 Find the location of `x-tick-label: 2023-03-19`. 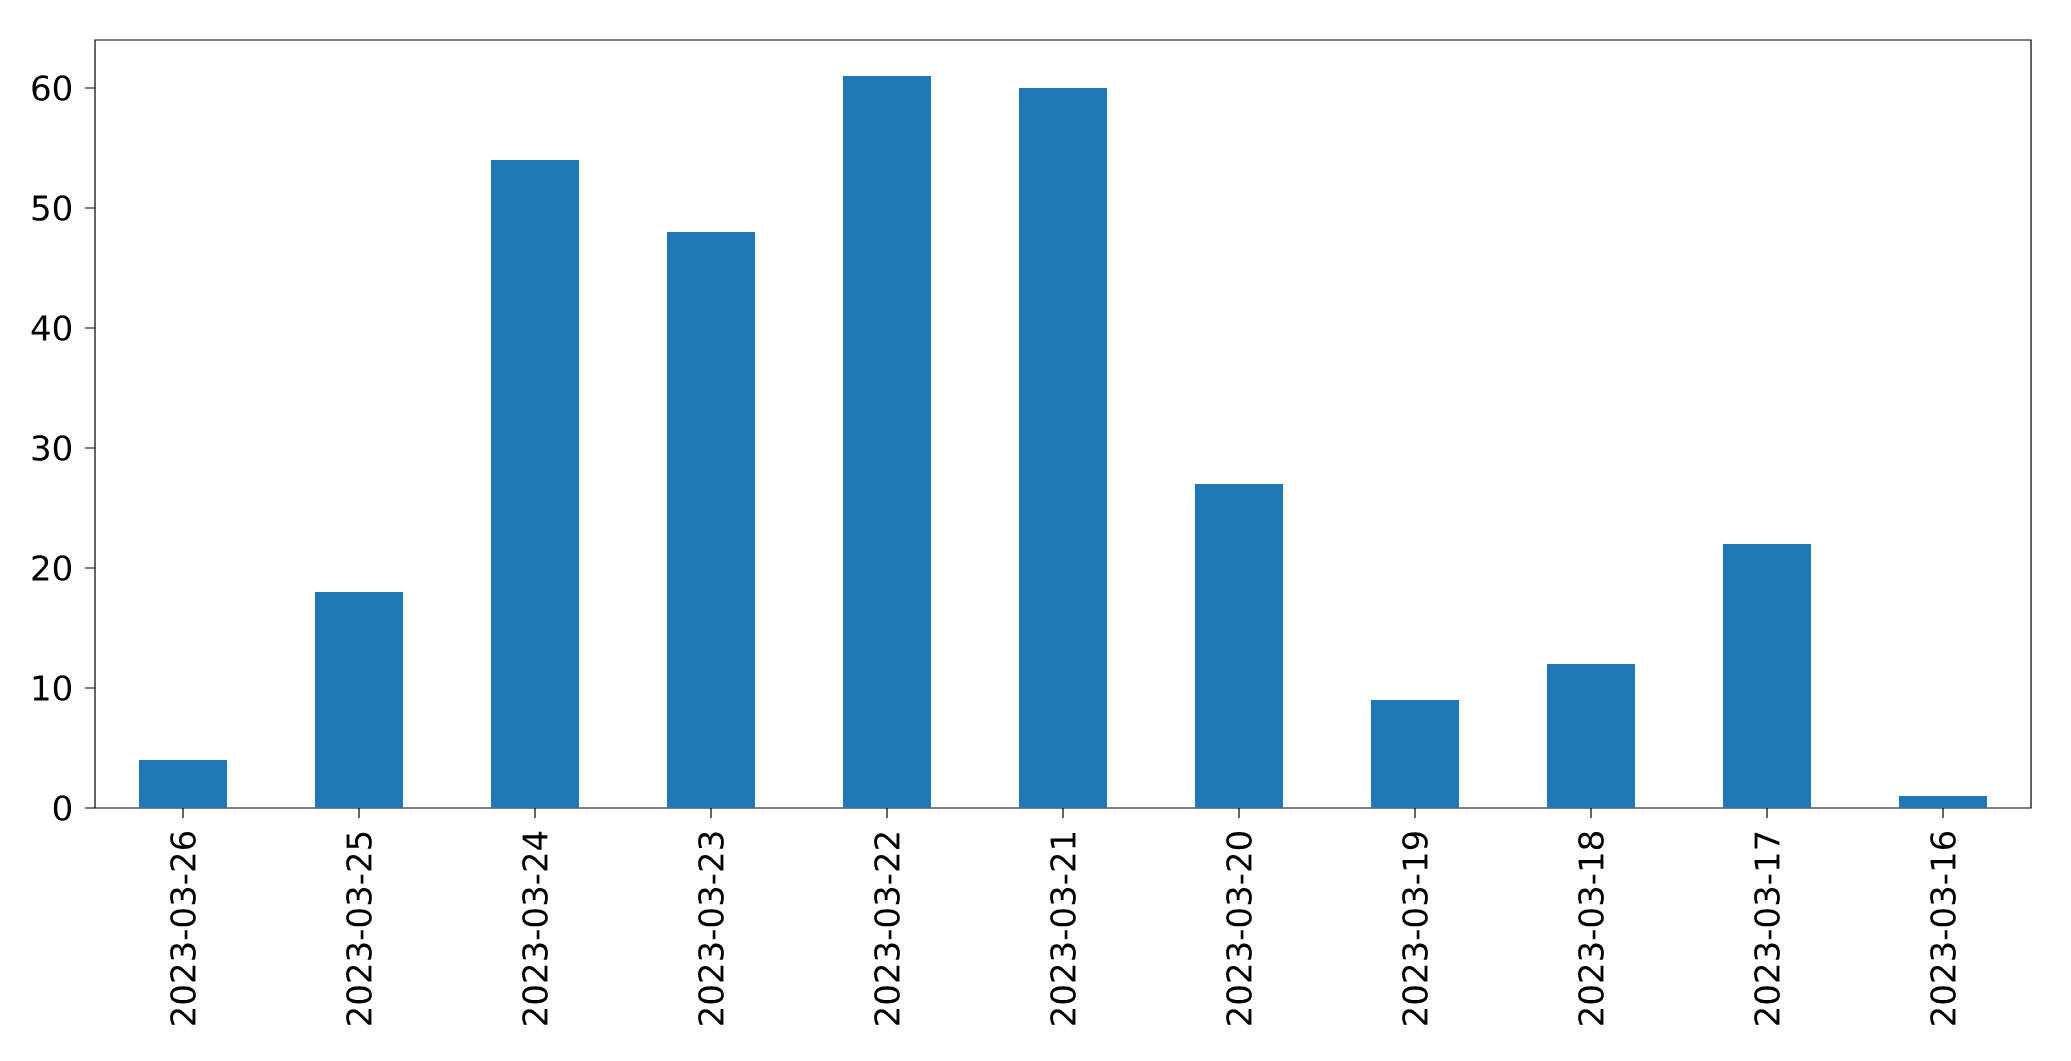

x-tick-label: 2023-03-19 is located at coordinates (1415, 928).